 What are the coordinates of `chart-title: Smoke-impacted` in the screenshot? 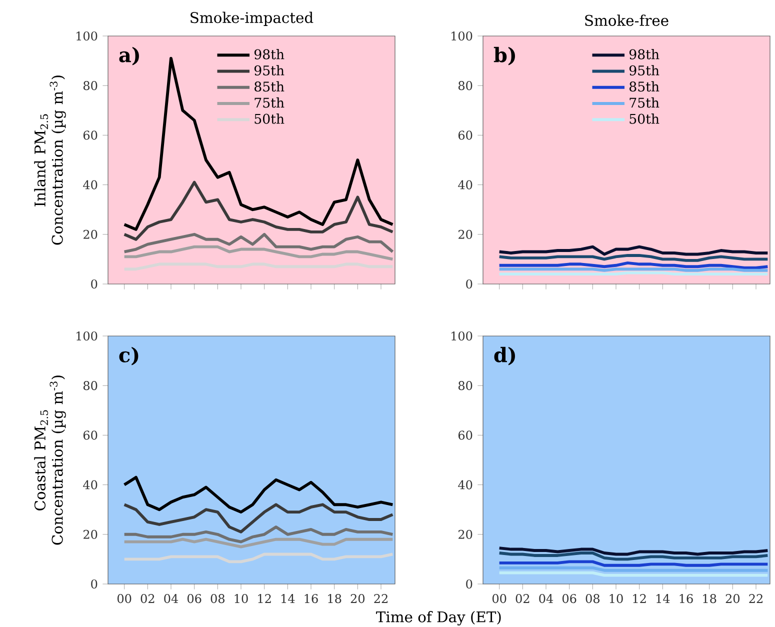 It's located at (252, 19).